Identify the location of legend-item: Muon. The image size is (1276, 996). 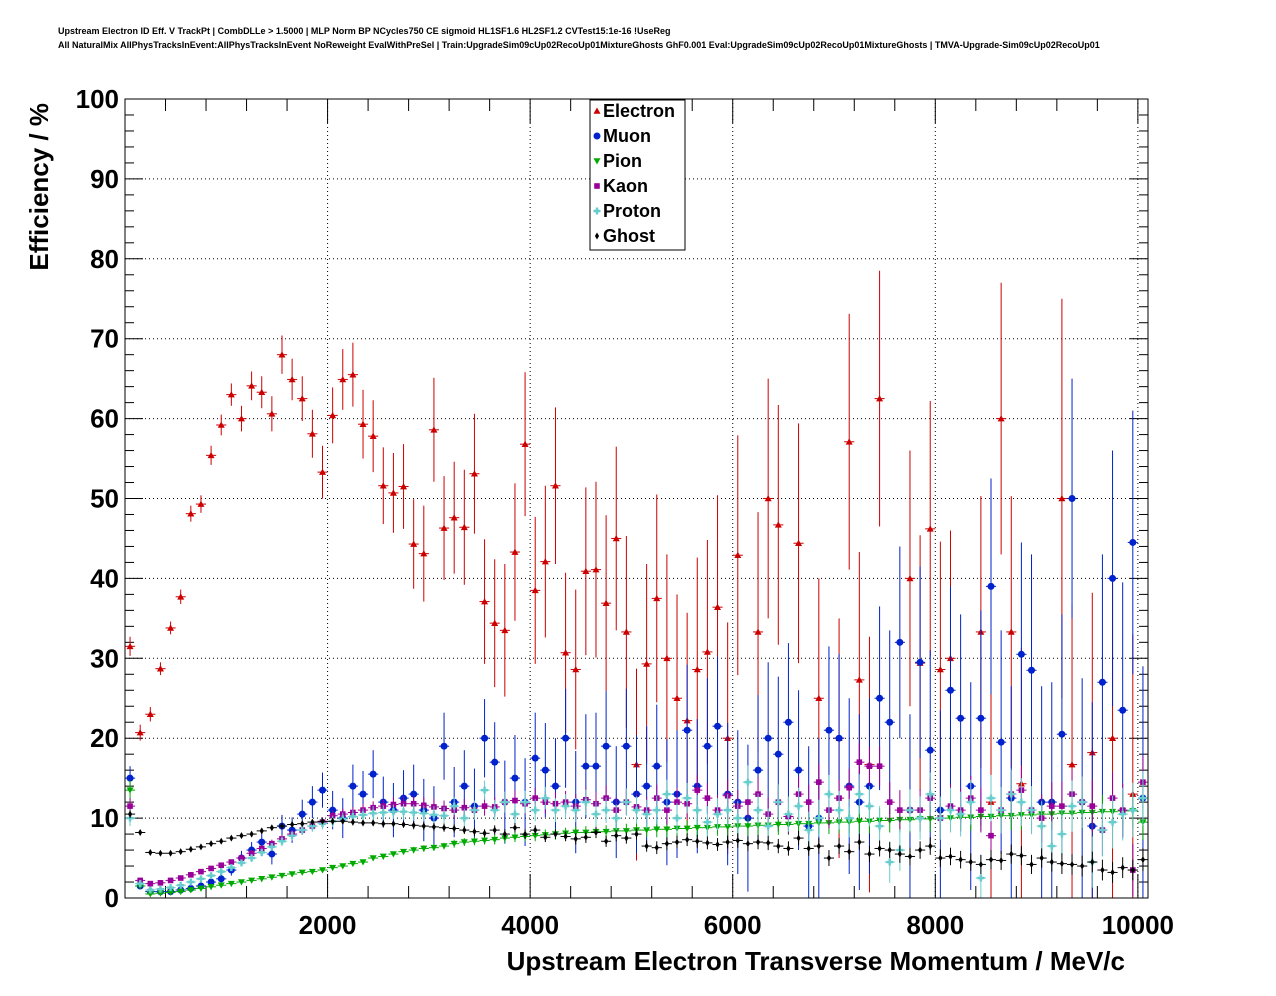
(622, 136).